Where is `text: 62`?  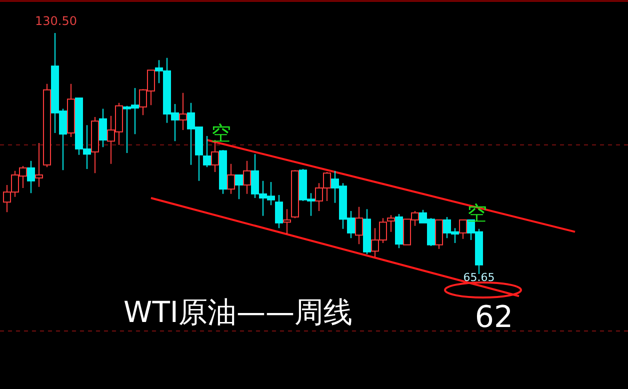
text: 62 is located at coordinates (494, 317).